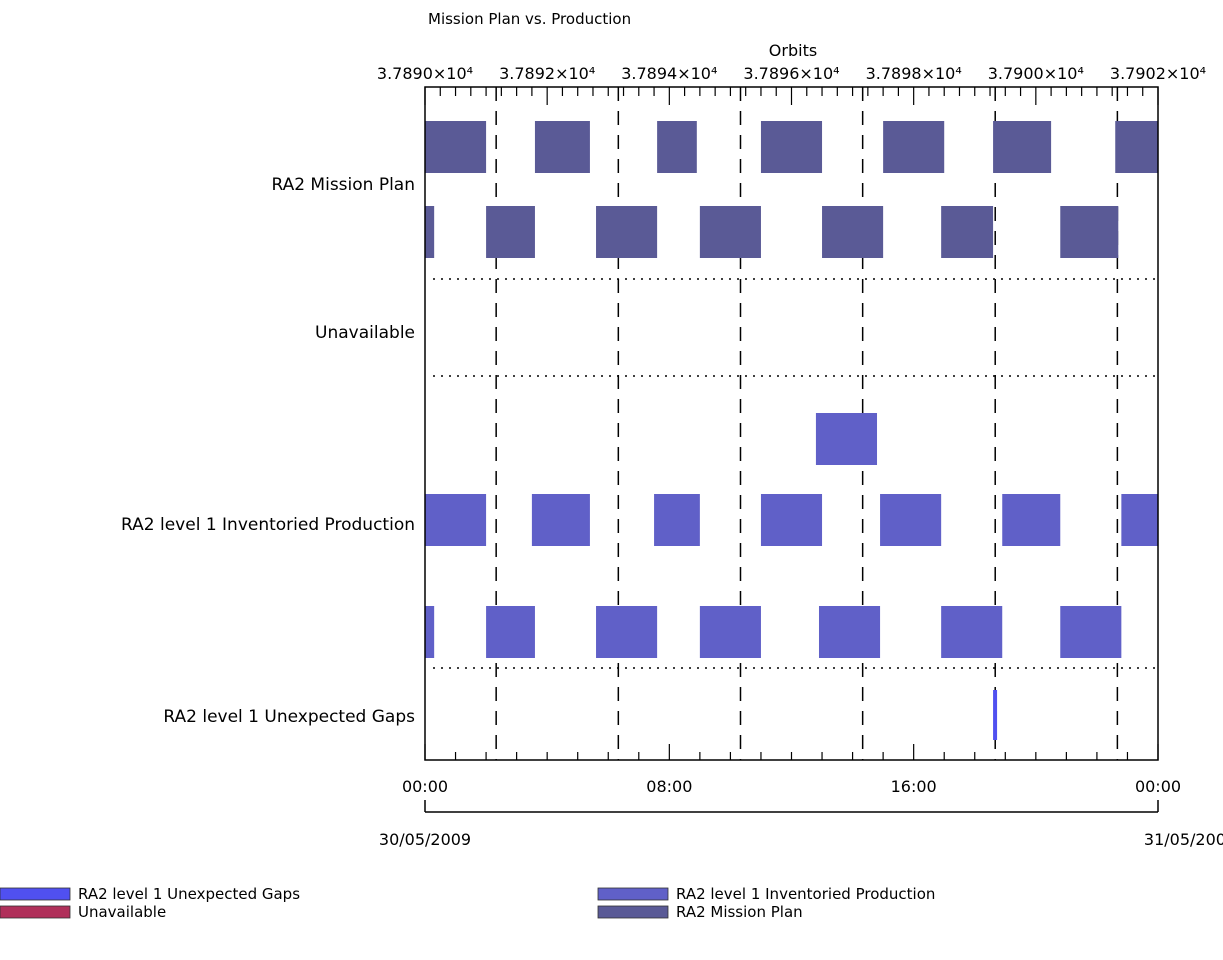 This screenshot has height=960, width=1223. I want to click on legend-label-0: RA2 level 1 Unexpected Gaps, so click(189, 894).